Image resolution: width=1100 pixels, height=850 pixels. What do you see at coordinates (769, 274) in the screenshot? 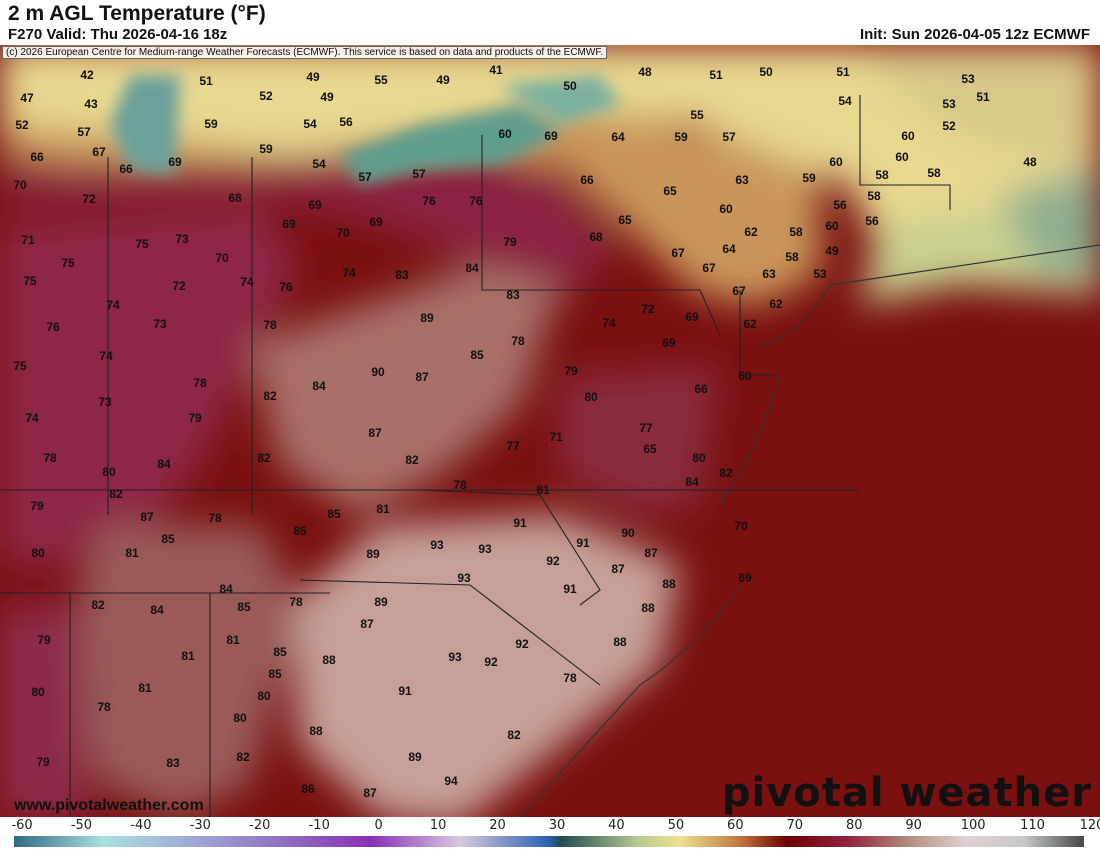
I see `temperature-label: 63` at bounding box center [769, 274].